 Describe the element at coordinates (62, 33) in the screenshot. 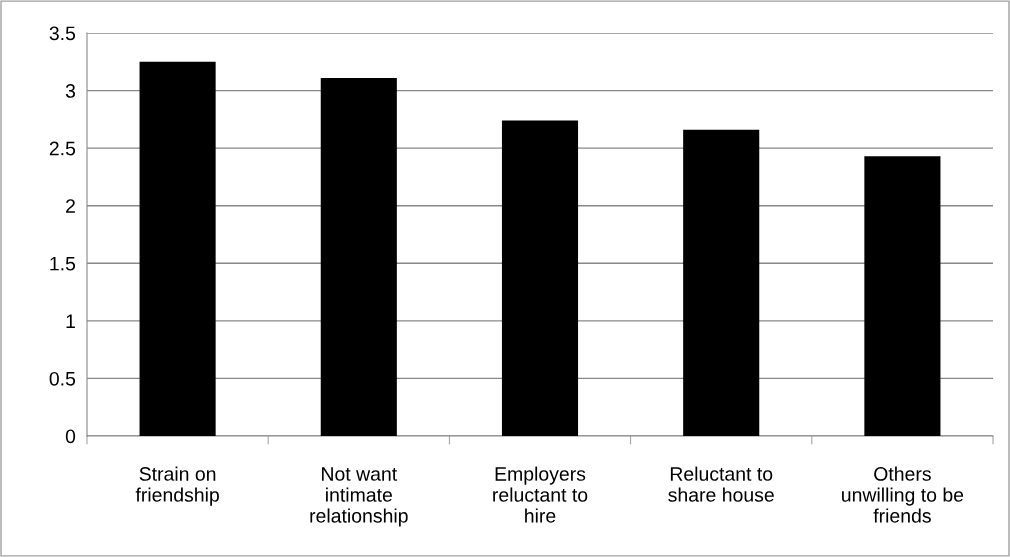

I see `y-tick-label: 3.5` at that location.